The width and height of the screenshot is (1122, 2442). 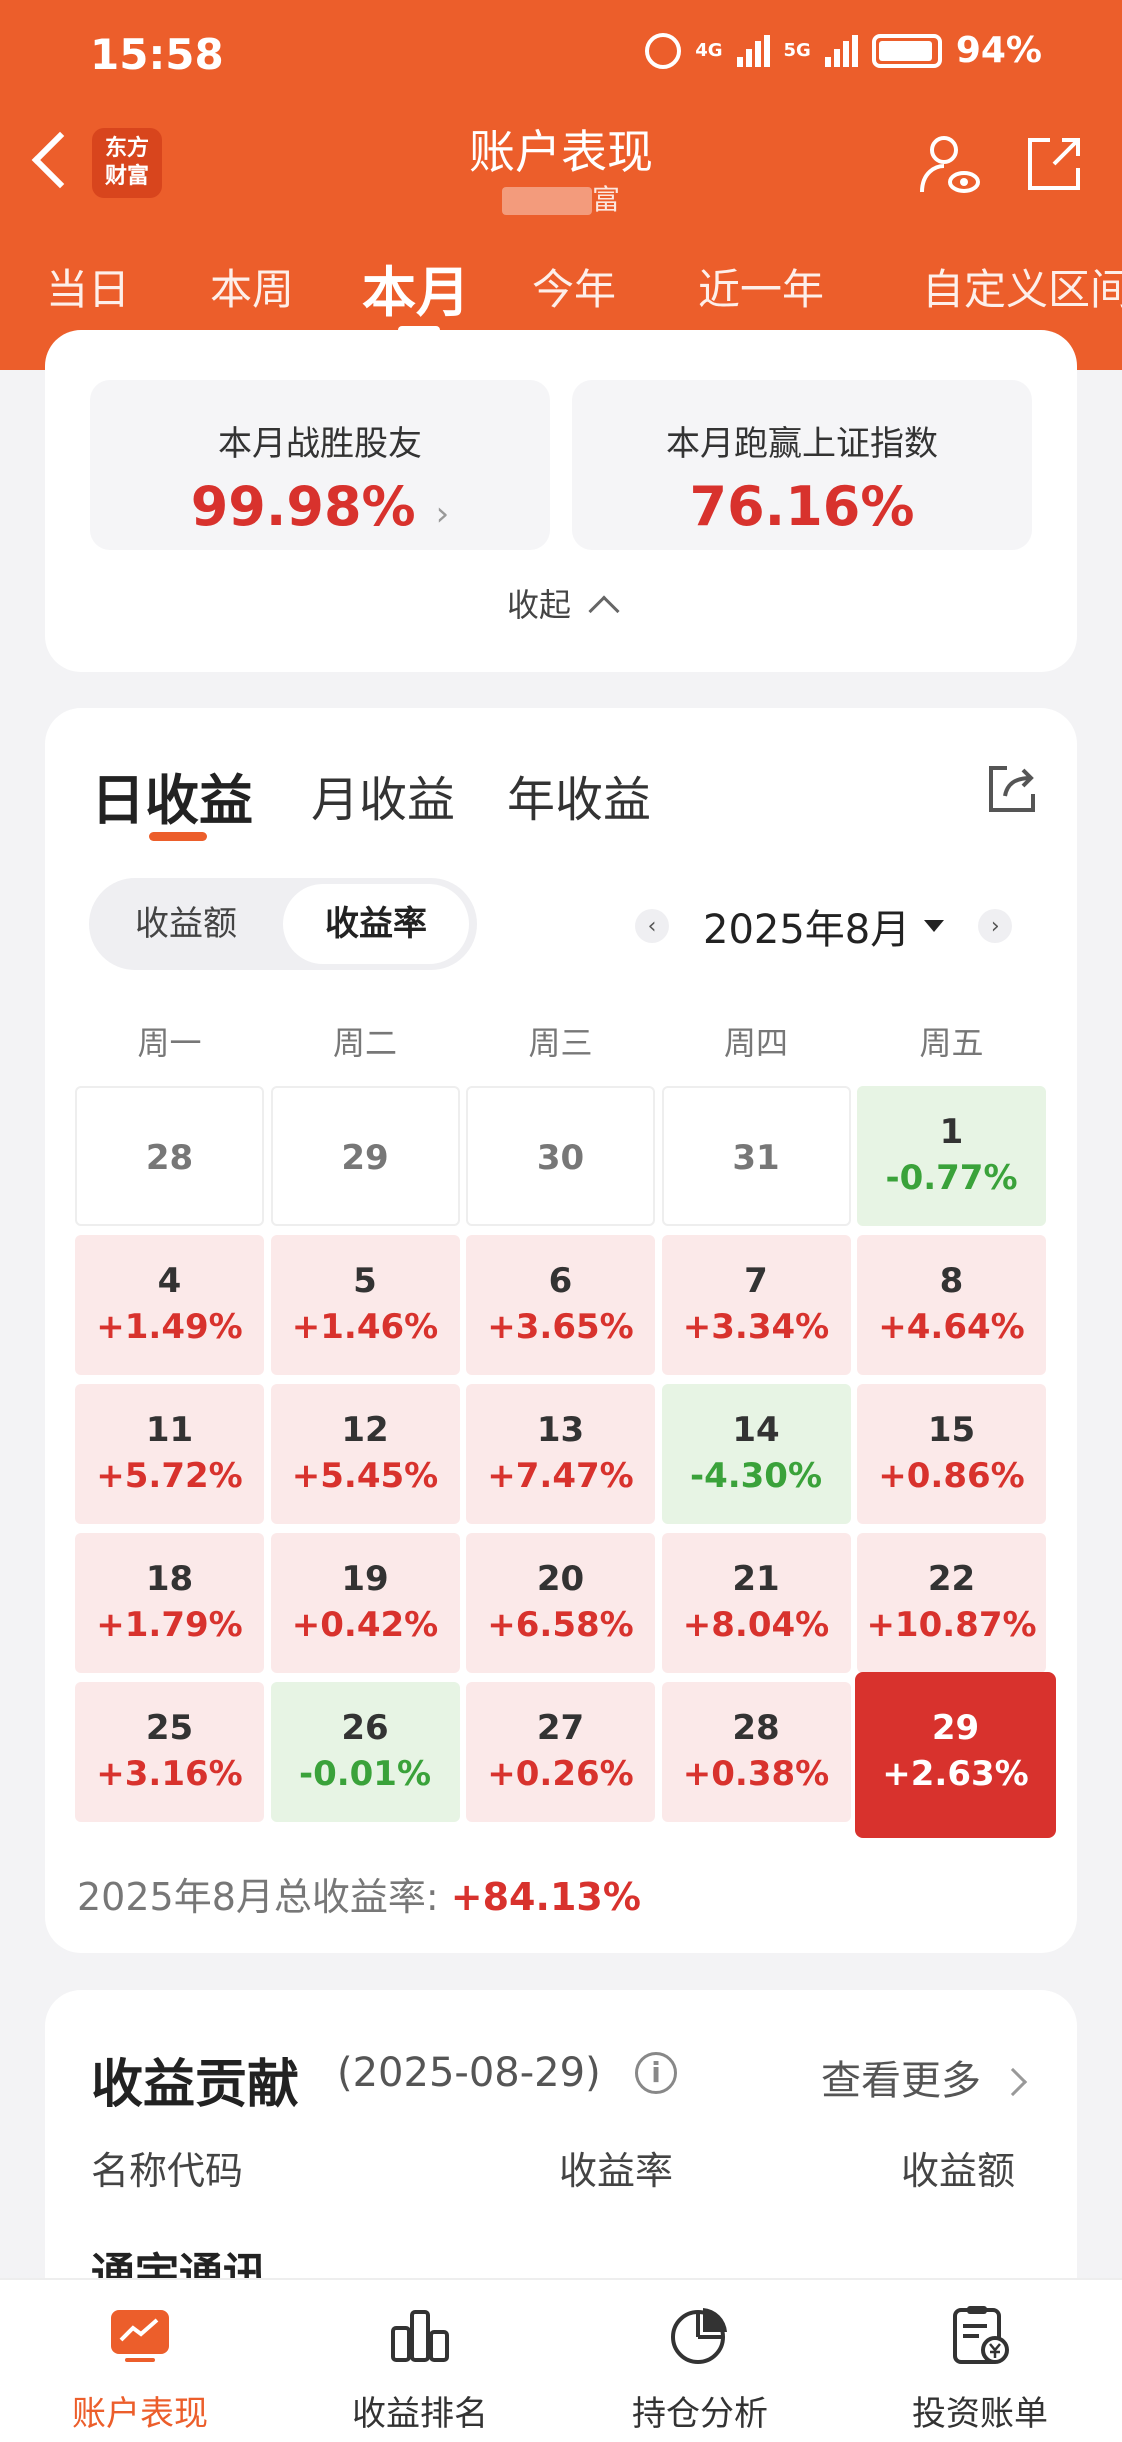 I want to click on day-number: 12, so click(x=365, y=1430).